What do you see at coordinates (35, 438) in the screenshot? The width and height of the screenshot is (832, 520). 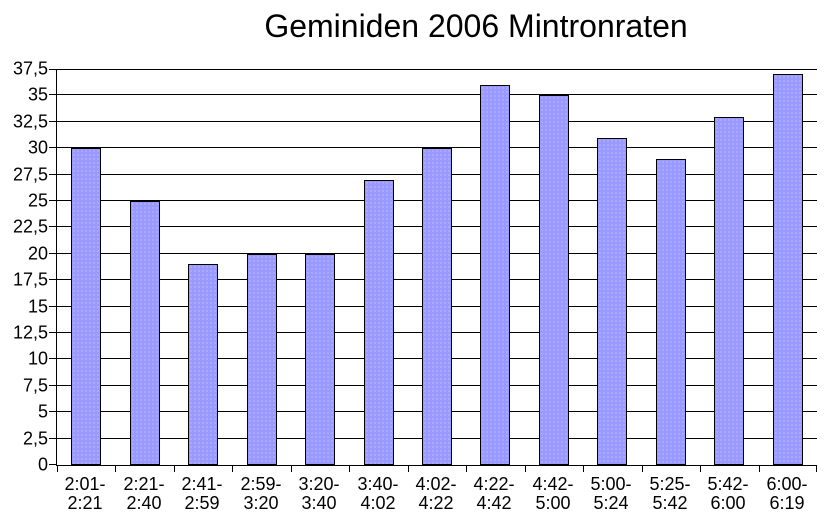 I see `y-tick-label: 2,5` at bounding box center [35, 438].